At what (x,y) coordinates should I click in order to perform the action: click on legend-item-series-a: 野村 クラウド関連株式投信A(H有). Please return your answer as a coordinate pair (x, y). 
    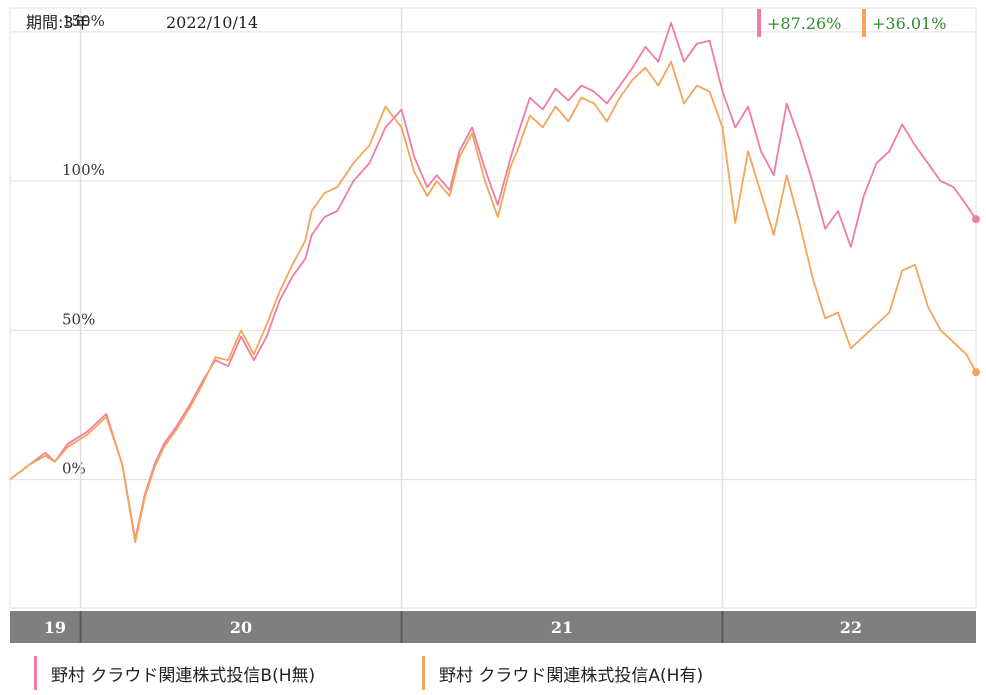
    Looking at the image, I should click on (562, 673).